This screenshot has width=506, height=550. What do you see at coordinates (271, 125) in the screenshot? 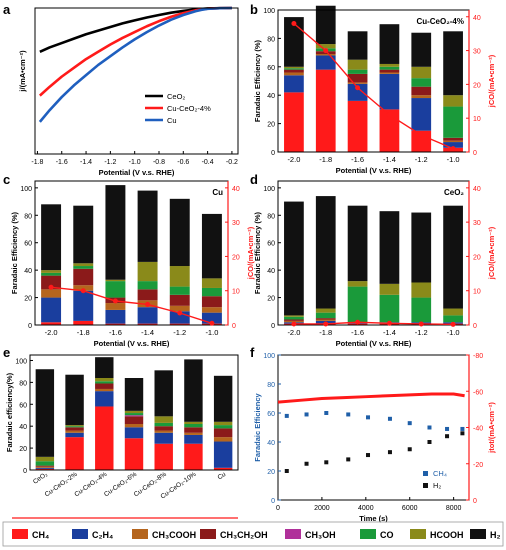
I see `b-left-tick-label: 20` at bounding box center [271, 125].